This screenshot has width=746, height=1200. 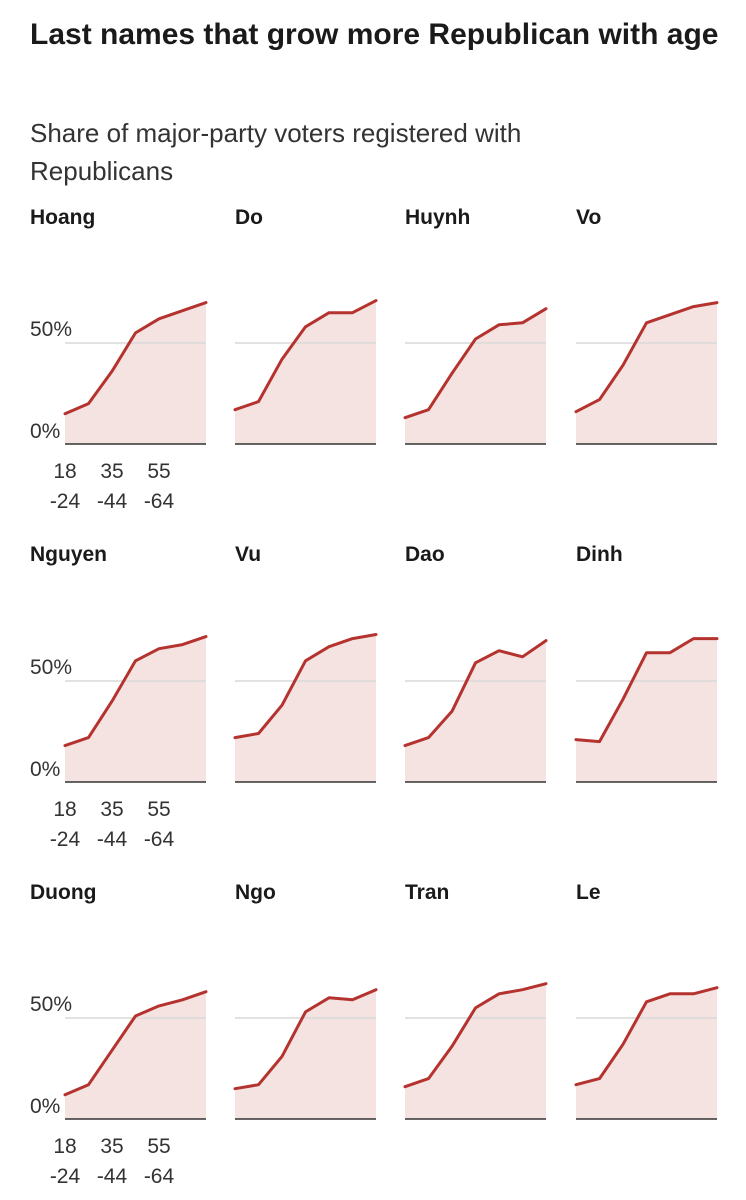 I want to click on panel-nguyen: Nguyen 50% 0% 18 -24 35 -44 55 -64, so click(x=119, y=697).